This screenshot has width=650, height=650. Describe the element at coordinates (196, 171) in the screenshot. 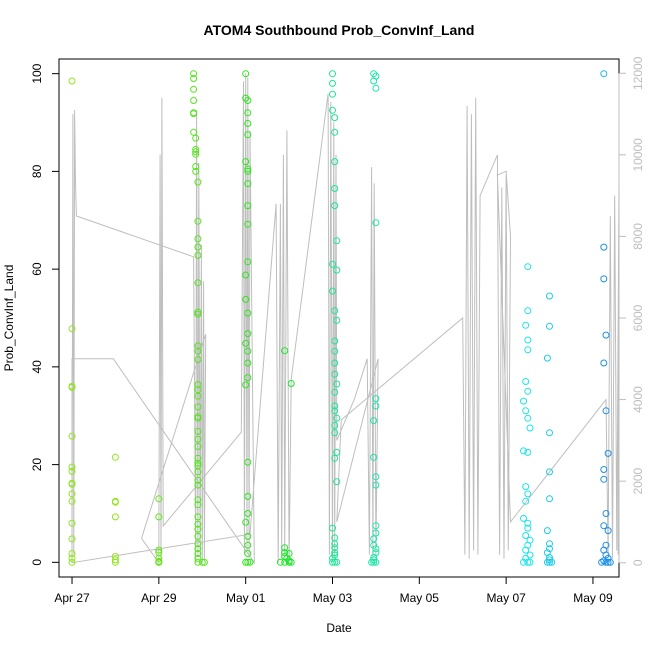

I see `data-point-s2-p12` at that location.